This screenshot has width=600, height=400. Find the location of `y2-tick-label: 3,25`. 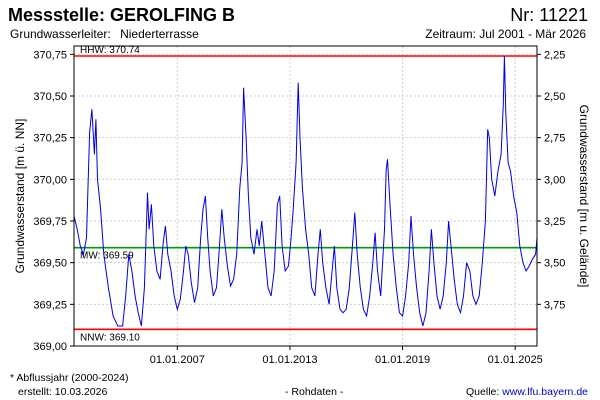

y2-tick-label: 3,25 is located at coordinates (554, 222).